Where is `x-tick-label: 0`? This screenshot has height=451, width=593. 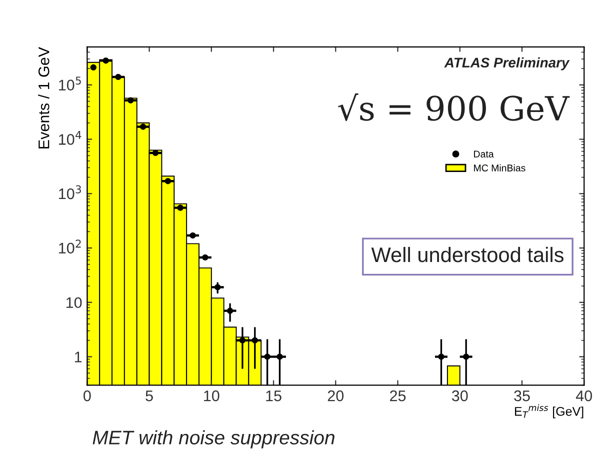
x-tick-label: 0 is located at coordinates (87, 396).